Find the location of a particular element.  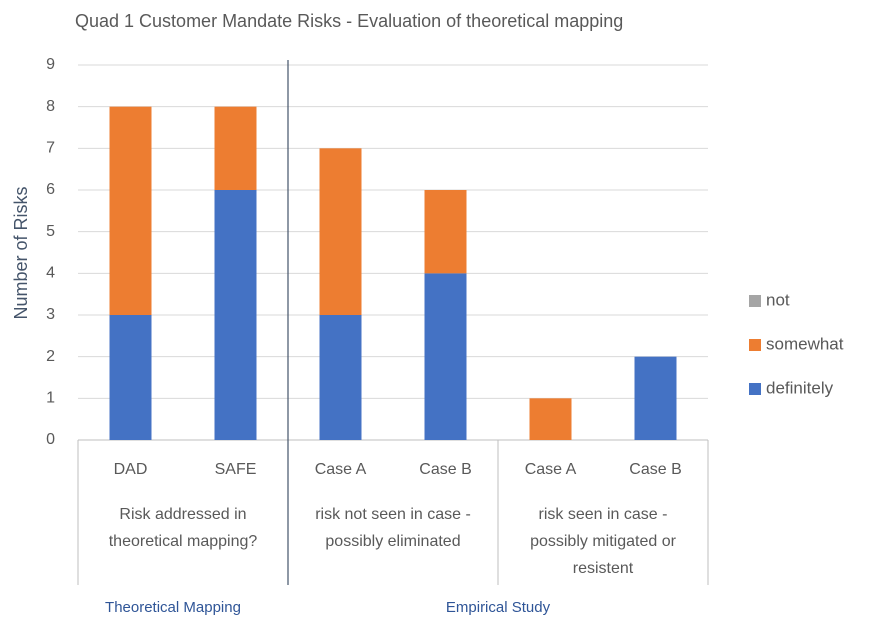

y-tick-label: 2 is located at coordinates (50, 356).